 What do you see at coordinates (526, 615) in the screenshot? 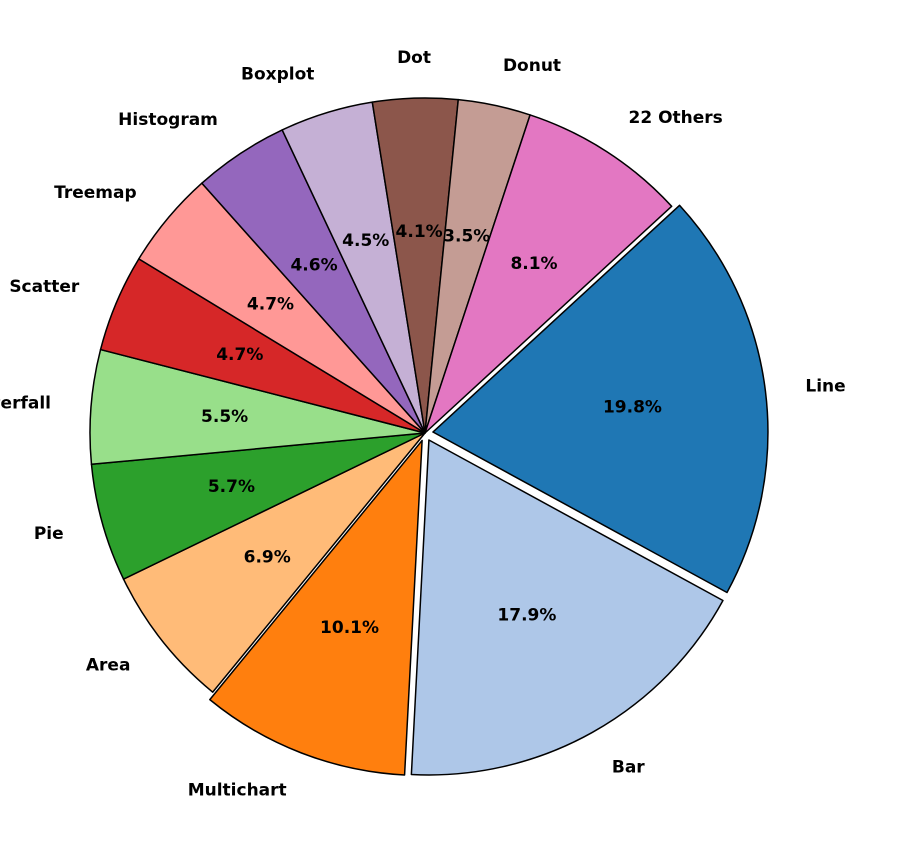
I see `pie-percent-label-bar: 17.9%` at bounding box center [526, 615].